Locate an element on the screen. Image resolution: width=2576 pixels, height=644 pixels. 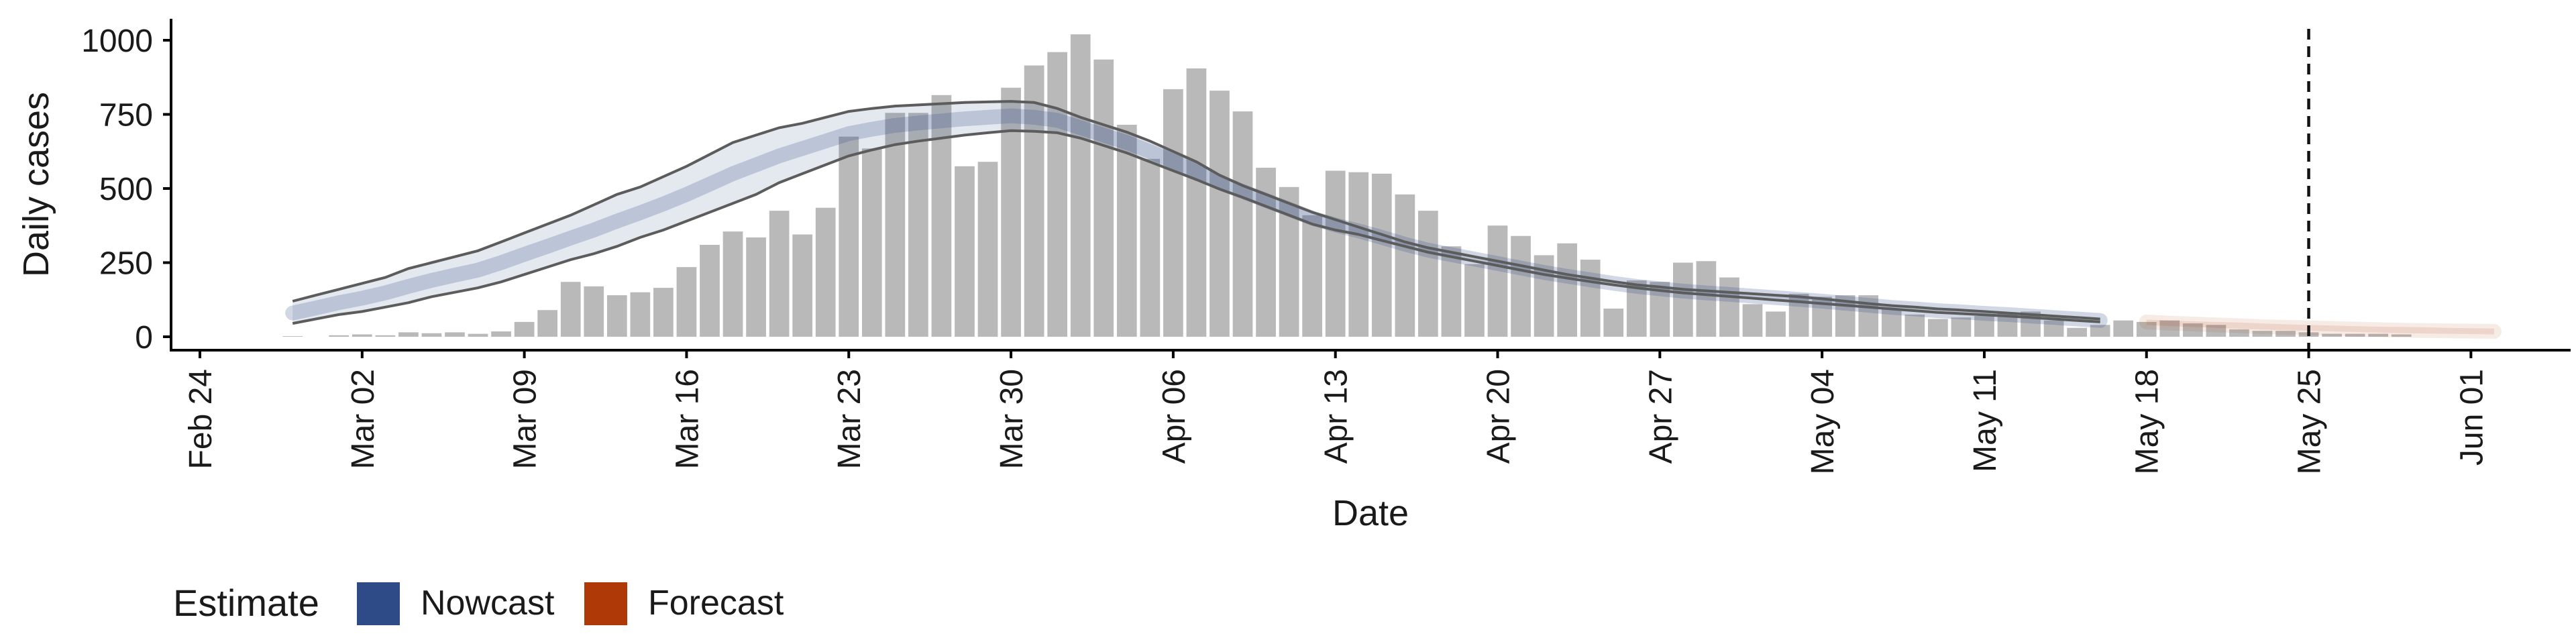
y-tick-label: 750 is located at coordinates (126, 115).